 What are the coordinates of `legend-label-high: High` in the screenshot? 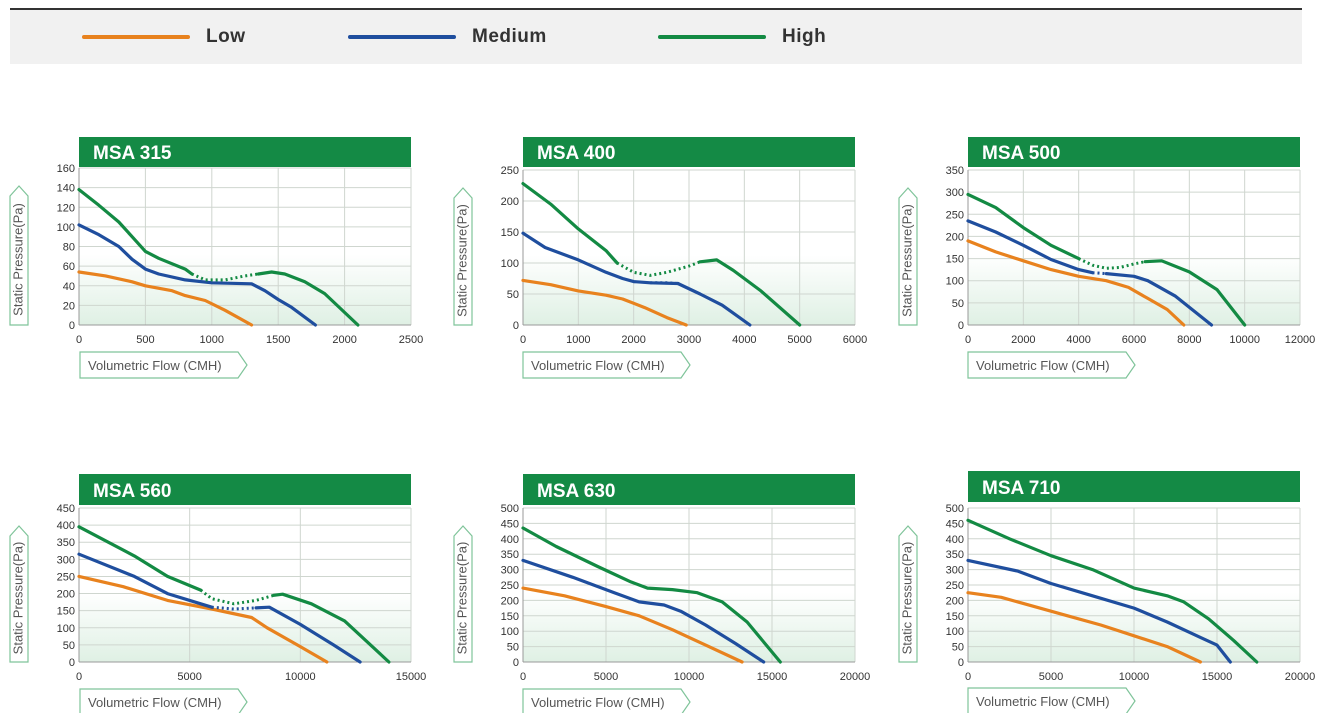 It's located at (804, 36).